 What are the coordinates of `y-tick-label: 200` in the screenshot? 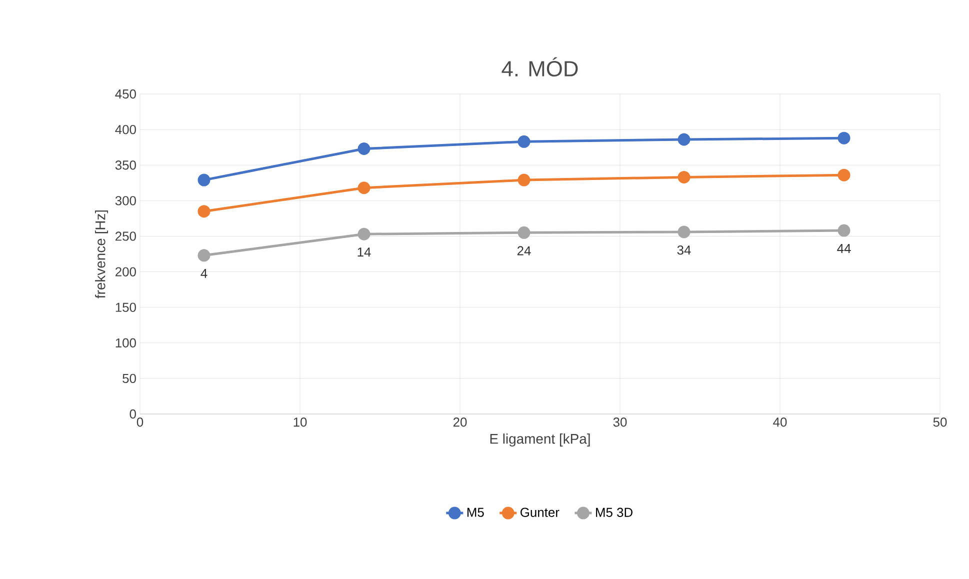 It's located at (126, 271).